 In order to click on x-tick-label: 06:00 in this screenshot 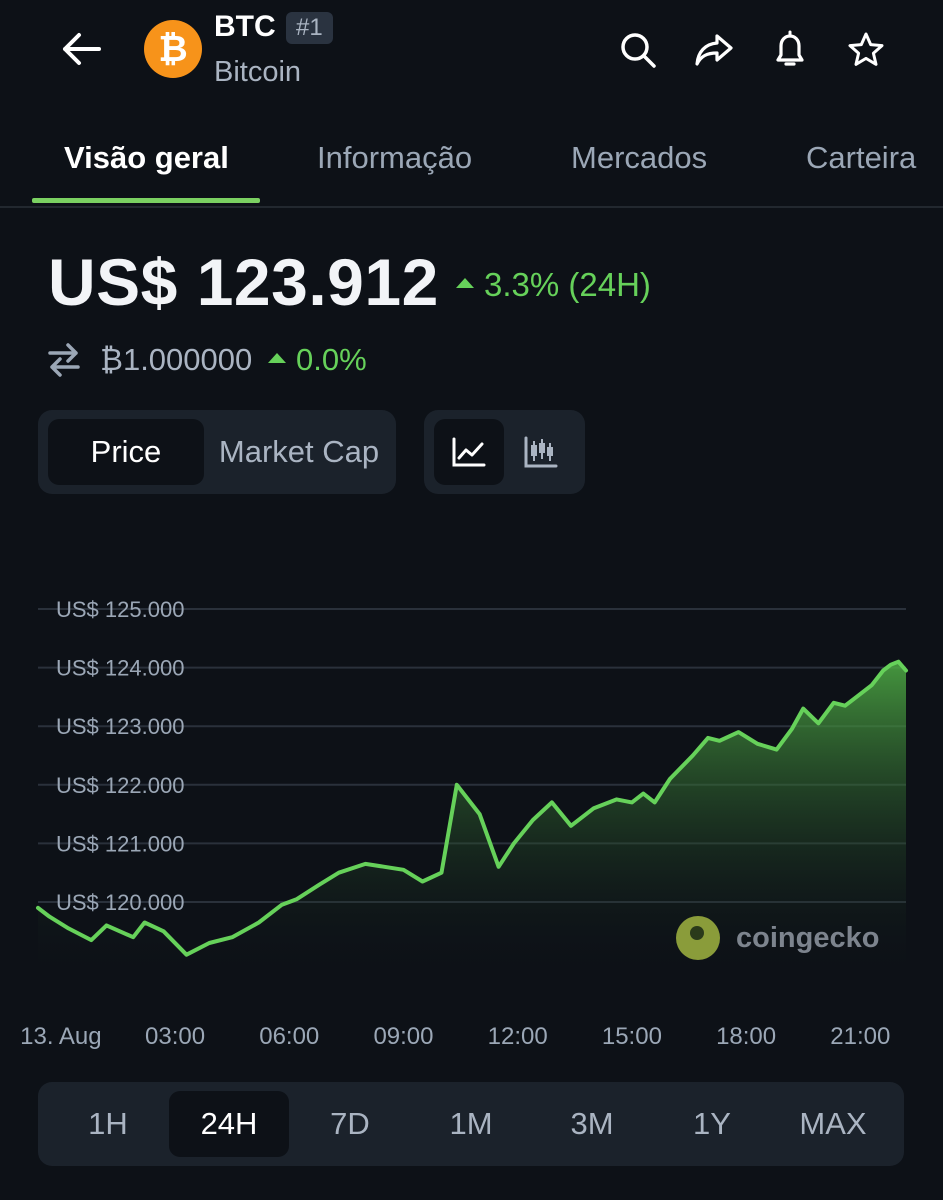, I will do `click(289, 1036)`.